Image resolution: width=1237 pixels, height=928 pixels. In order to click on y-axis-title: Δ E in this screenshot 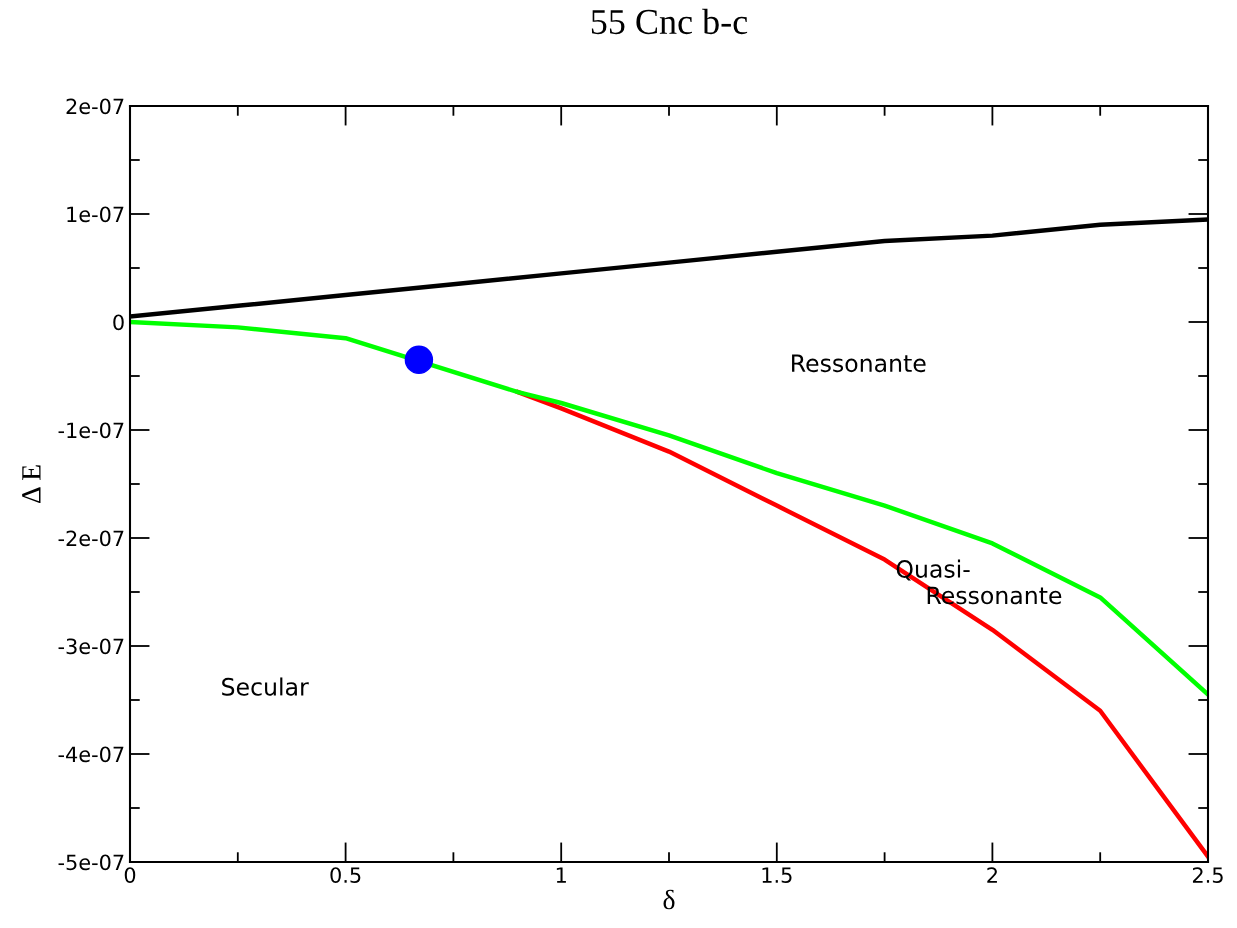, I will do `click(31, 484)`.